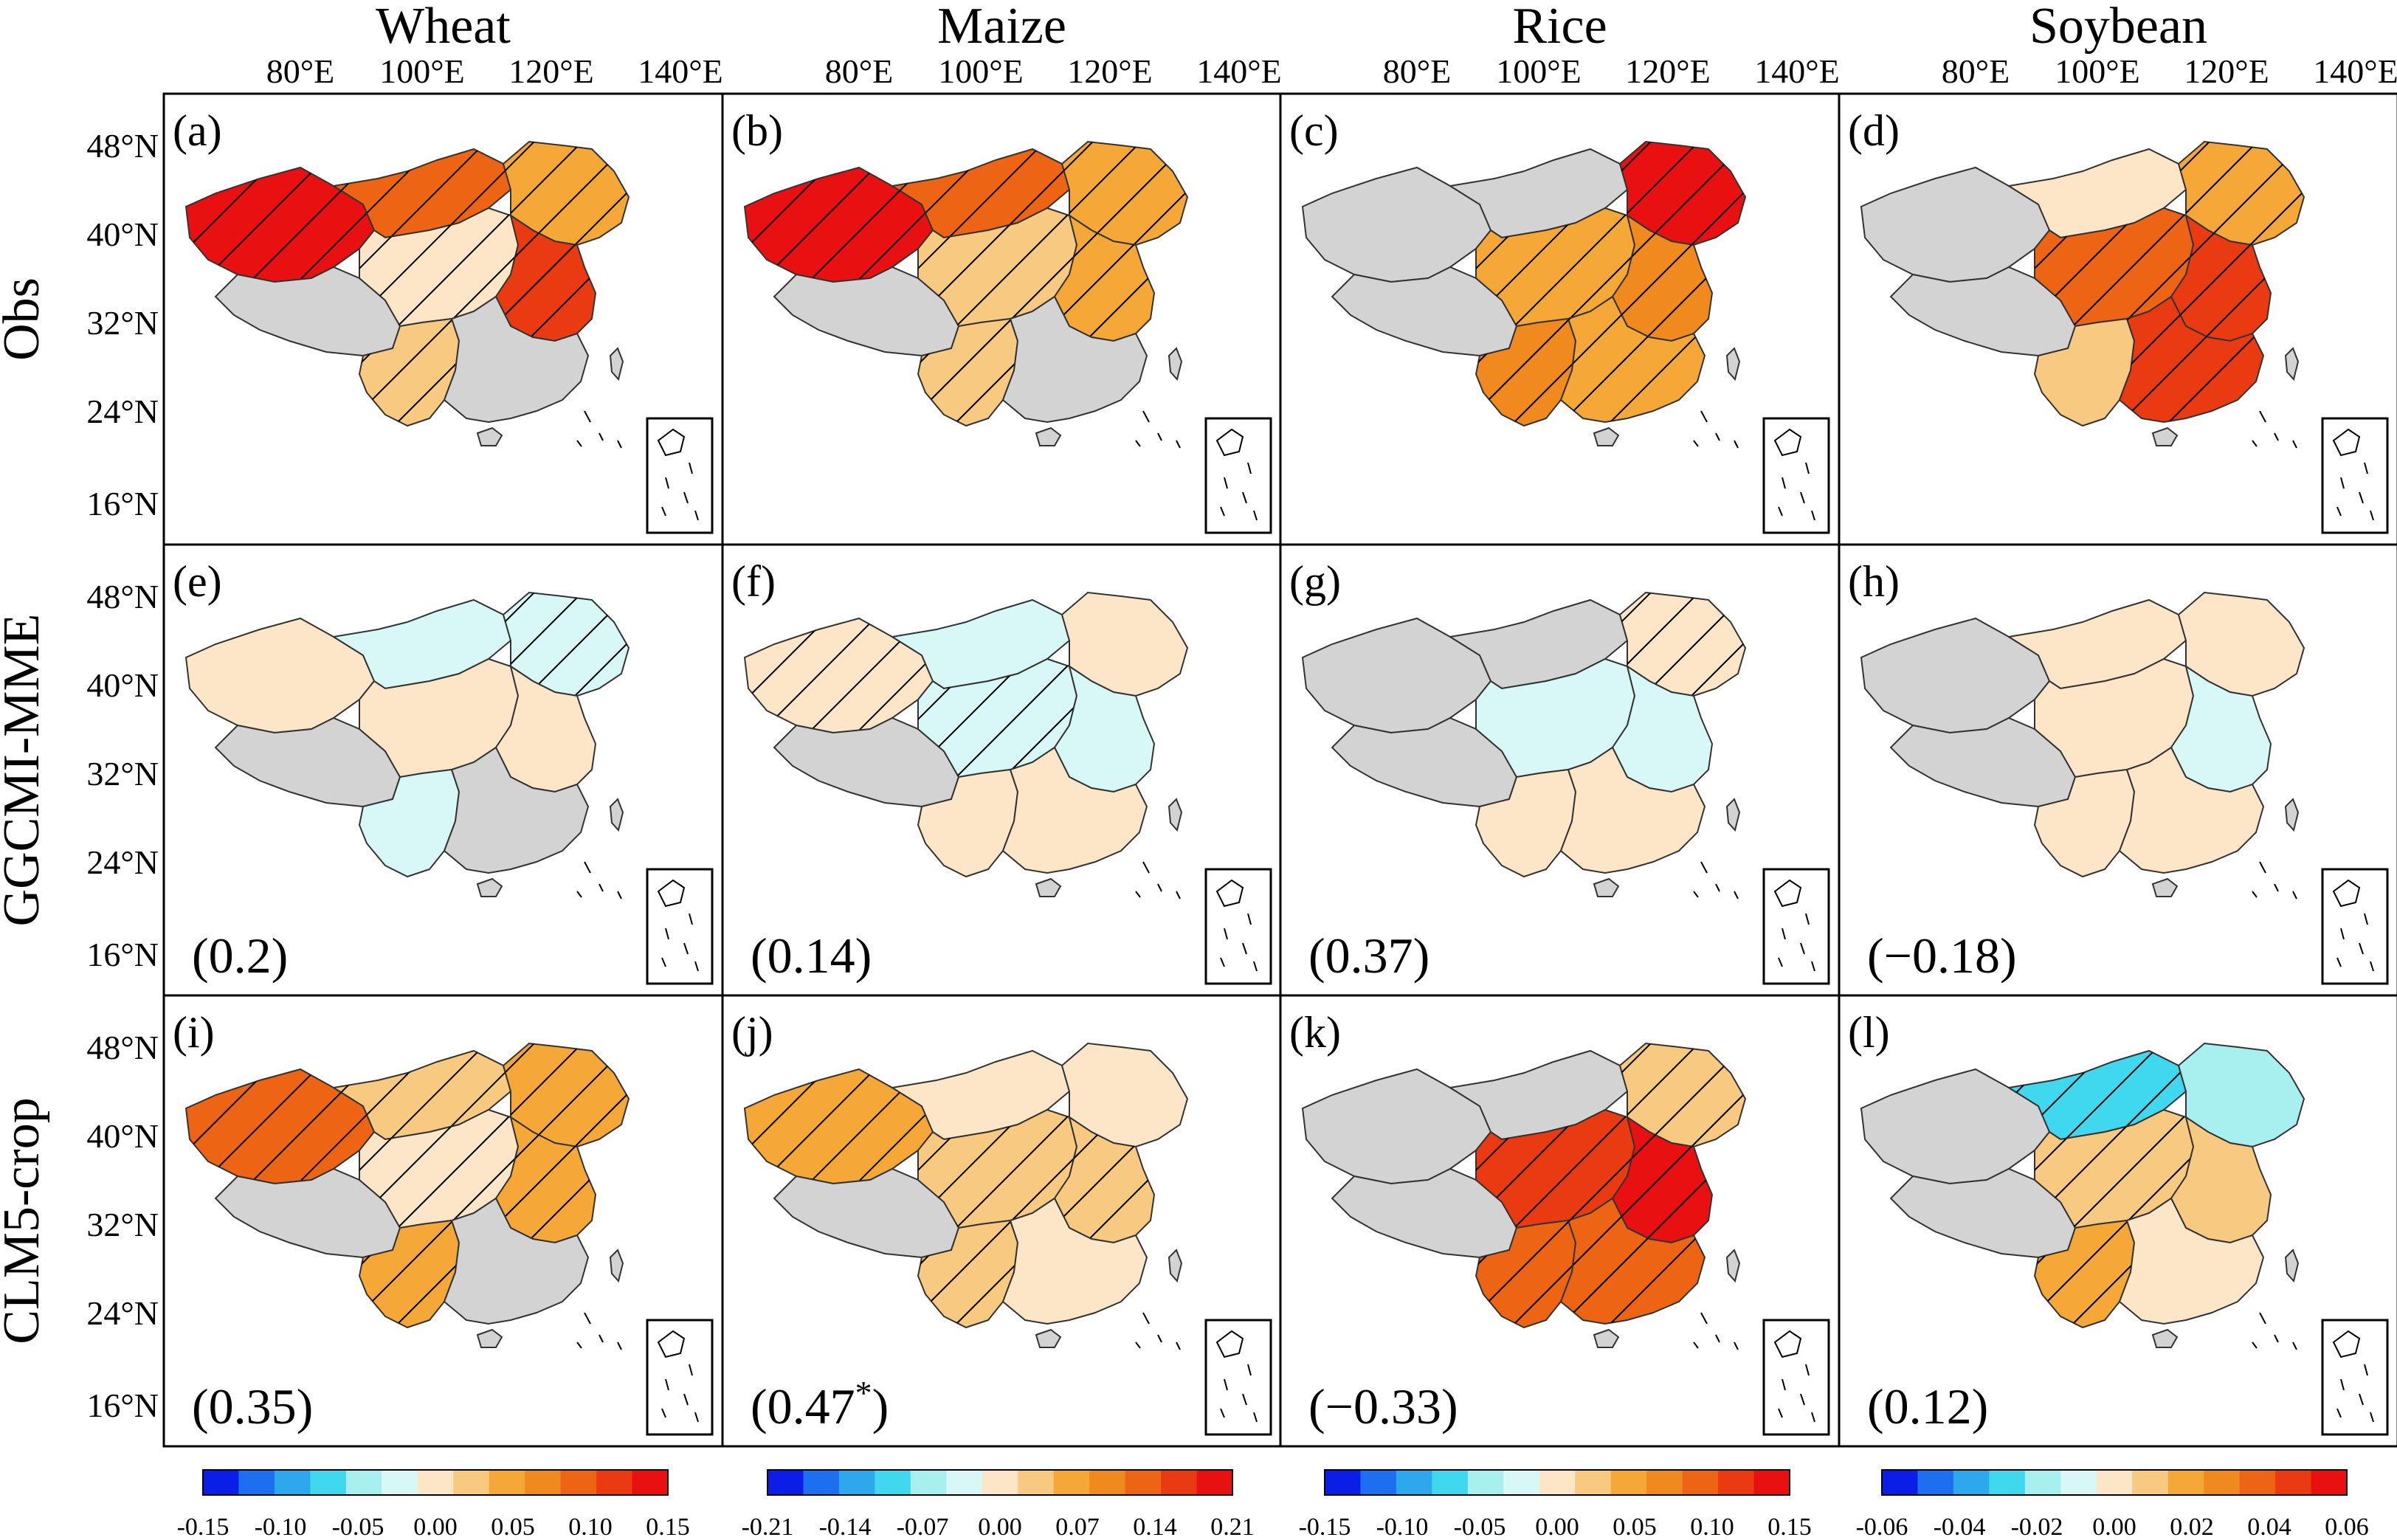 Image resolution: width=2397 pixels, height=1540 pixels. I want to click on colorbar-tick-label: 0.10, so click(590, 1527).